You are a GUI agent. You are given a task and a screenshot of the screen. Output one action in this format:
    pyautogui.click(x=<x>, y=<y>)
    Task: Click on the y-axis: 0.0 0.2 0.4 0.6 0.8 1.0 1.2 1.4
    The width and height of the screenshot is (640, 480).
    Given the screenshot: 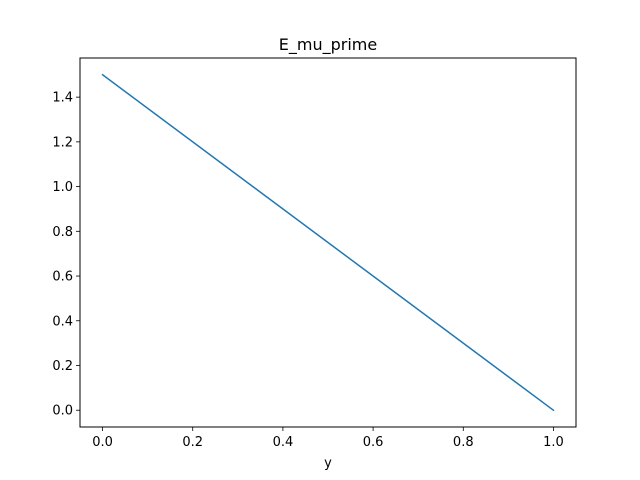 What is the action you would take?
    pyautogui.click(x=66, y=255)
    